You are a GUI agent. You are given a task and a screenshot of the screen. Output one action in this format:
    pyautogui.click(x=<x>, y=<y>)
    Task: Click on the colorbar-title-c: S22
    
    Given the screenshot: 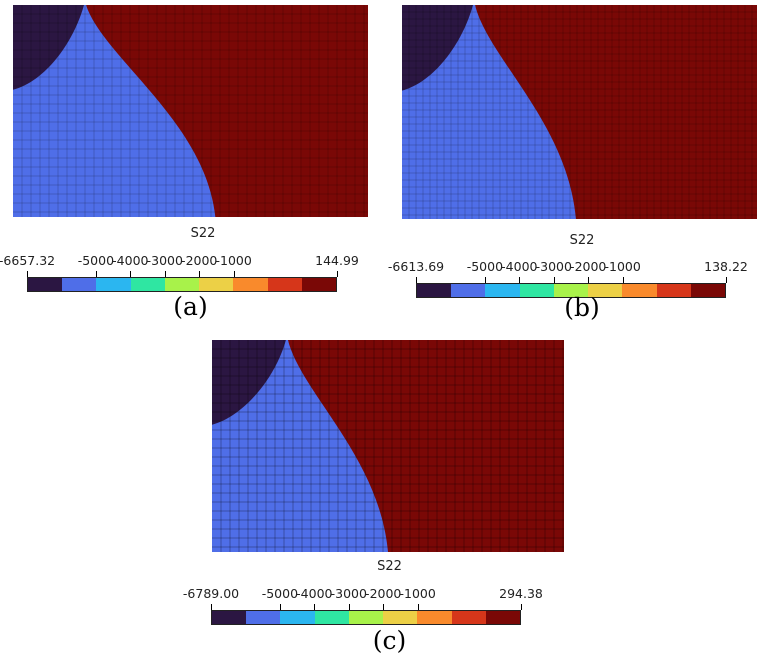 What is the action you would take?
    pyautogui.click(x=389, y=566)
    